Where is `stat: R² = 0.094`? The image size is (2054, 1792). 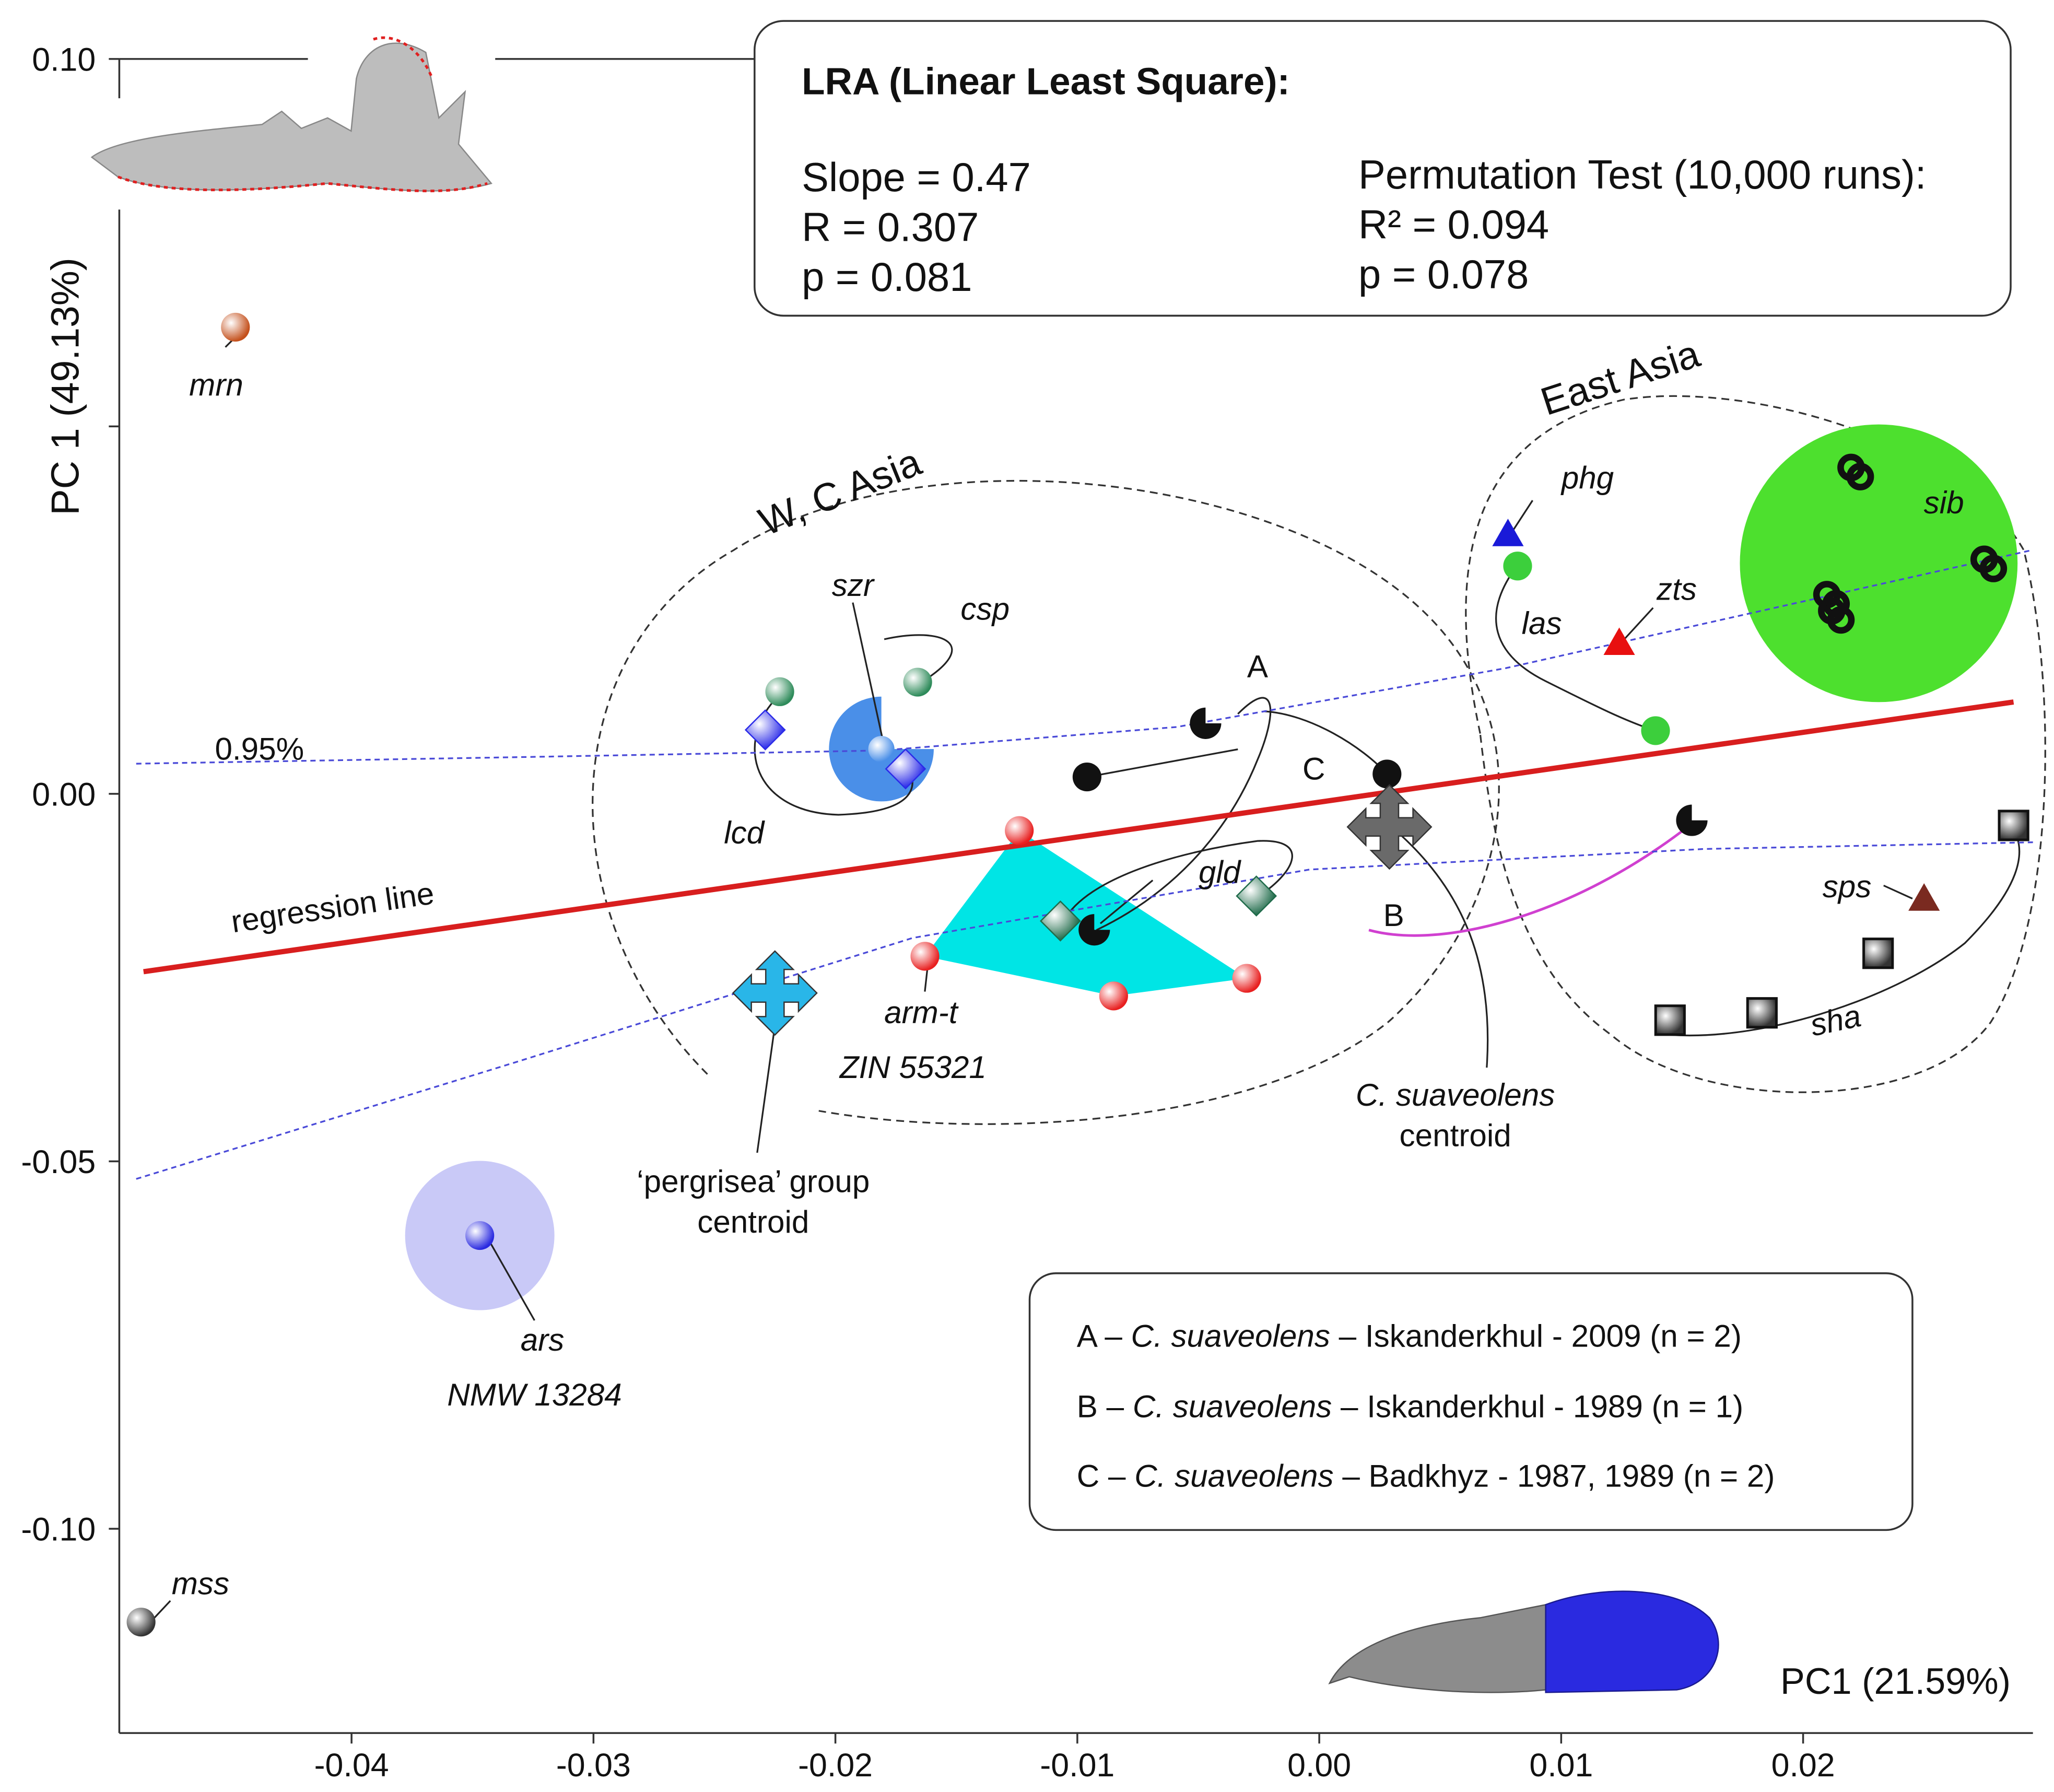
stat: R² = 0.094 is located at coordinates (1453, 225).